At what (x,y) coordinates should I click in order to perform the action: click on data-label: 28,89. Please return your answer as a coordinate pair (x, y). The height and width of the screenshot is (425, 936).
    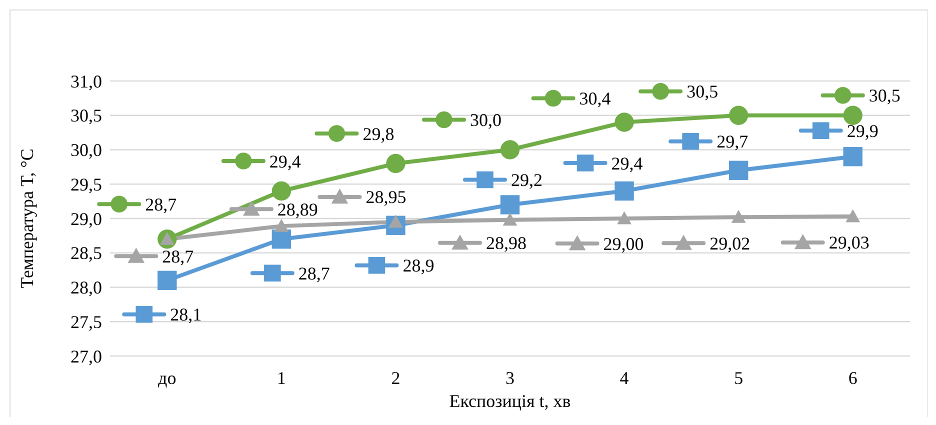
    Looking at the image, I should click on (297, 209).